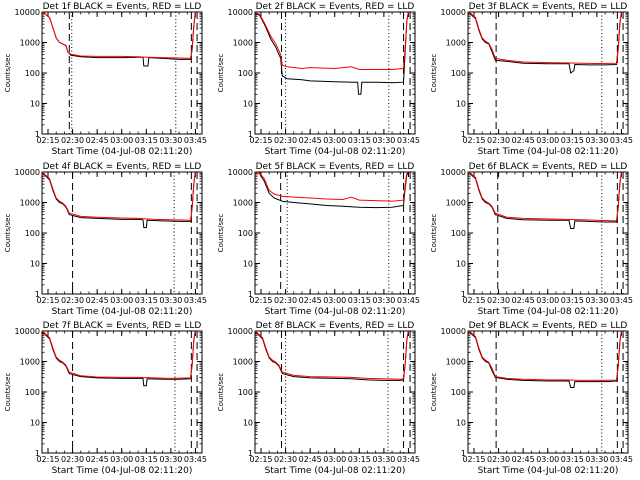  What do you see at coordinates (335, 167) in the screenshot?
I see `chart-title: Det 5f BLACK = Events, RED = LLD` at bounding box center [335, 167].